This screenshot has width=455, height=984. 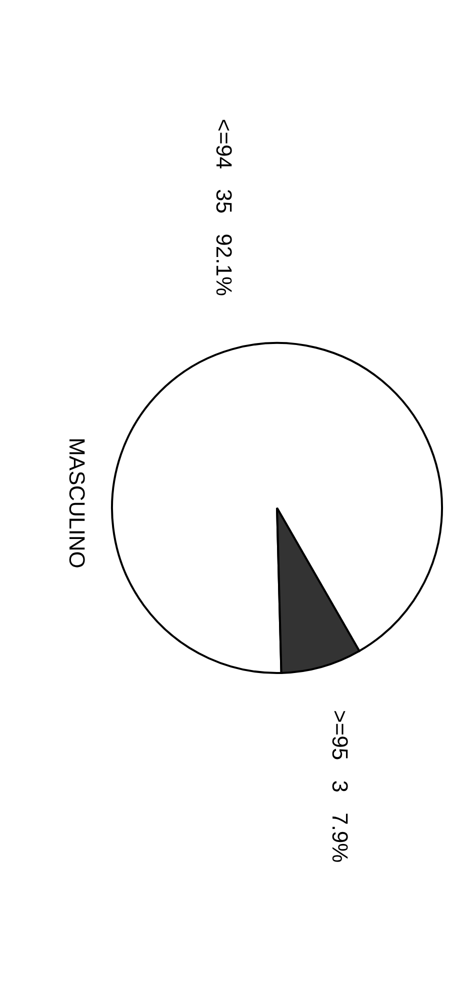 What do you see at coordinates (223, 207) in the screenshot?
I see `slice-label: <=94 35 92.1%` at bounding box center [223, 207].